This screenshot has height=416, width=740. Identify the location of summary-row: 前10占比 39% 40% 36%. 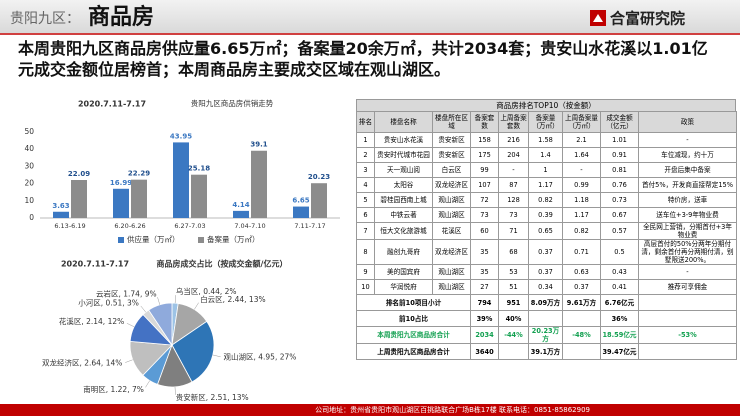
(546, 318).